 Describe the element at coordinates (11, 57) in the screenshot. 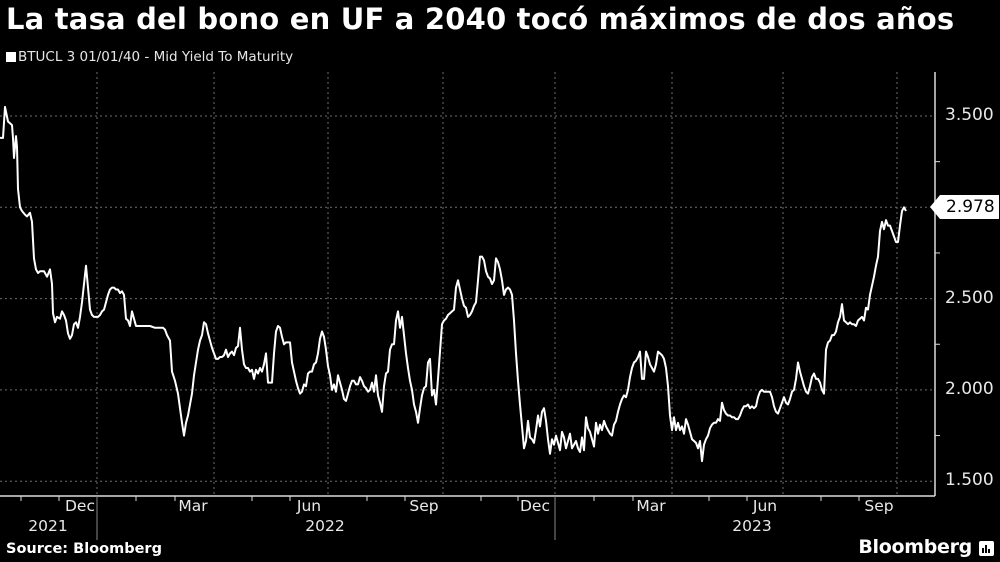

I see `legend-swatch-icon` at that location.